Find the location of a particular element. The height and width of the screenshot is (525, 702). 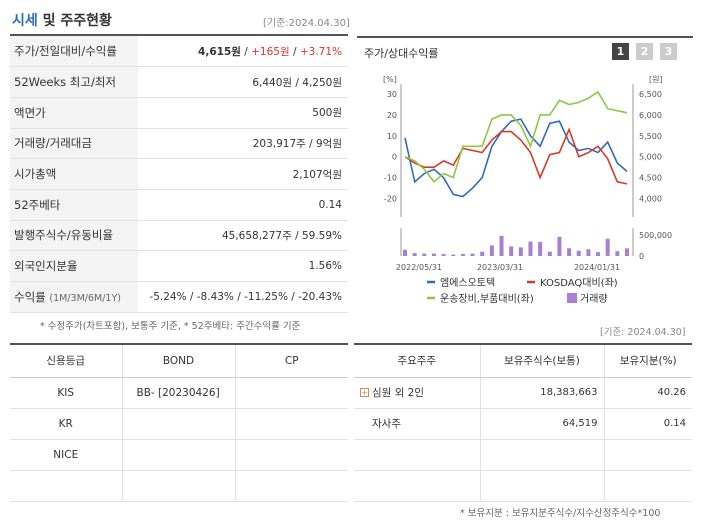

bond-cell is located at coordinates (179, 455).